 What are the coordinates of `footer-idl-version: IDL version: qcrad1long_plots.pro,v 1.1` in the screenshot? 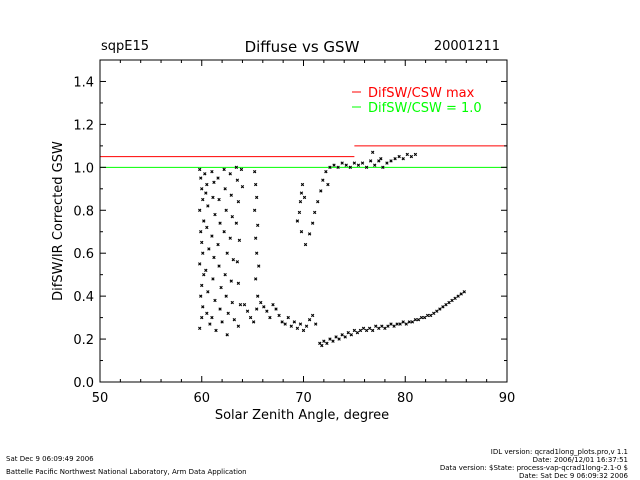 It's located at (559, 452).